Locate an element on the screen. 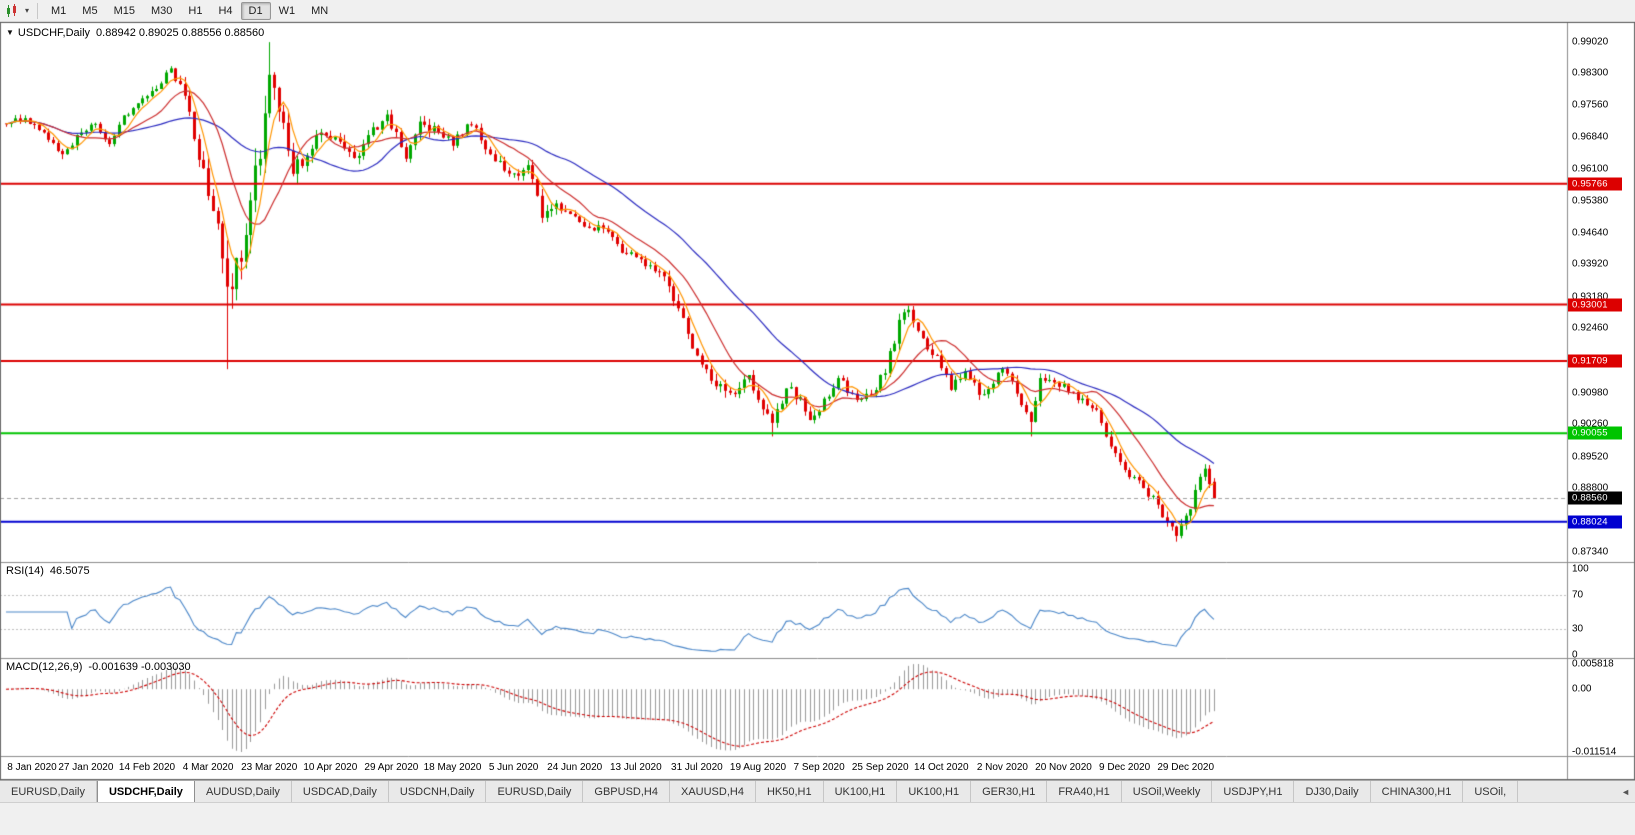 This screenshot has width=1635, height=835. date-axis-label: 27 Jan 2020 is located at coordinates (86, 767).